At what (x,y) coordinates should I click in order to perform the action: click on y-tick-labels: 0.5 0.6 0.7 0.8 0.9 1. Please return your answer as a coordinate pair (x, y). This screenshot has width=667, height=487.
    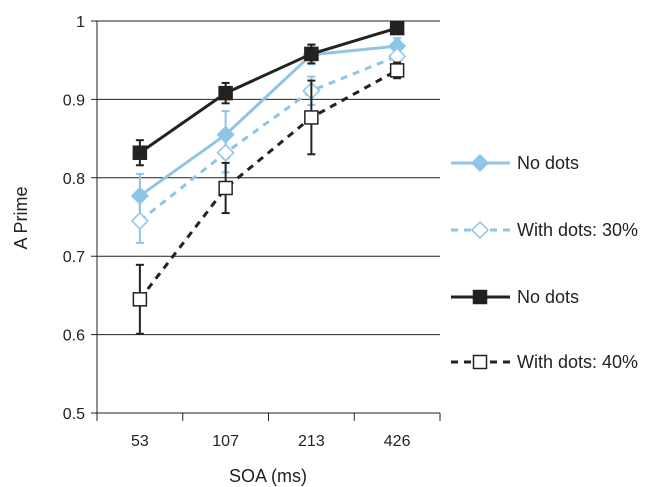
    Looking at the image, I should click on (74, 218).